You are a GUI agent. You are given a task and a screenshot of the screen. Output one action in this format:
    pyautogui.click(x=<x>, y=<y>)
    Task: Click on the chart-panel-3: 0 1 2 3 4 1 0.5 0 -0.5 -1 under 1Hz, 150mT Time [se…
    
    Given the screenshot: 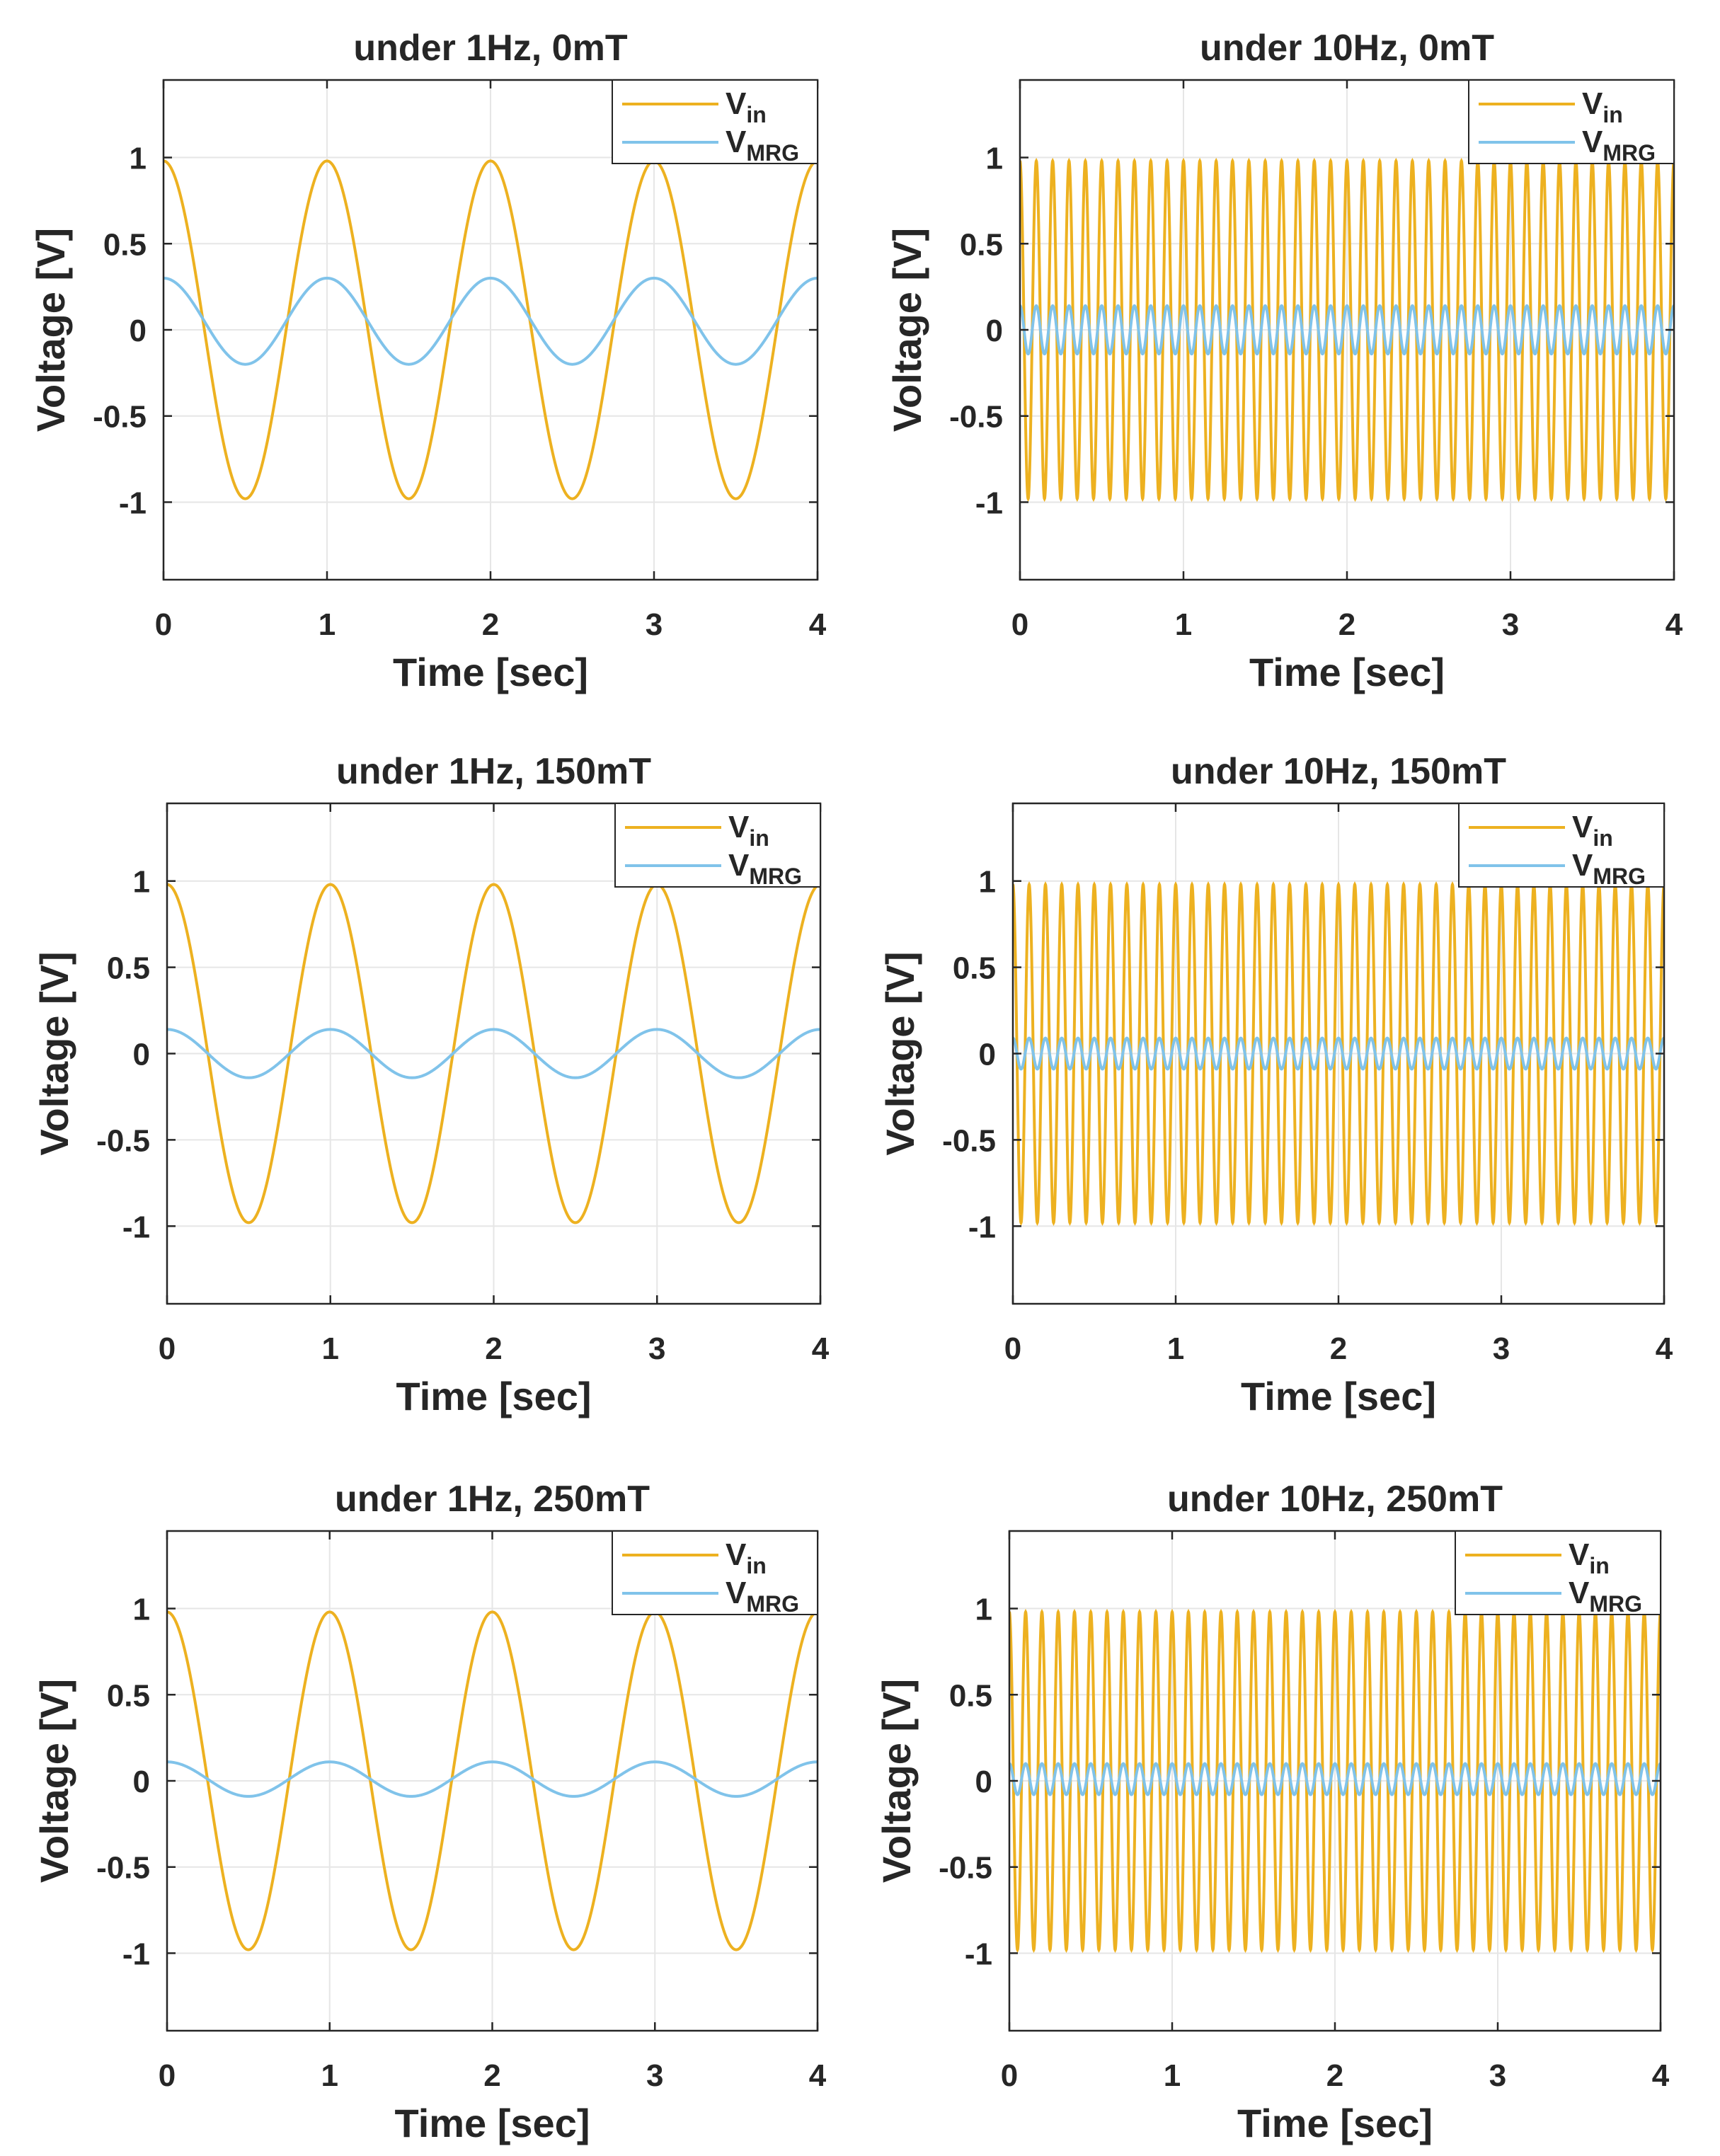 What is the action you would take?
    pyautogui.click(x=431, y=1084)
    